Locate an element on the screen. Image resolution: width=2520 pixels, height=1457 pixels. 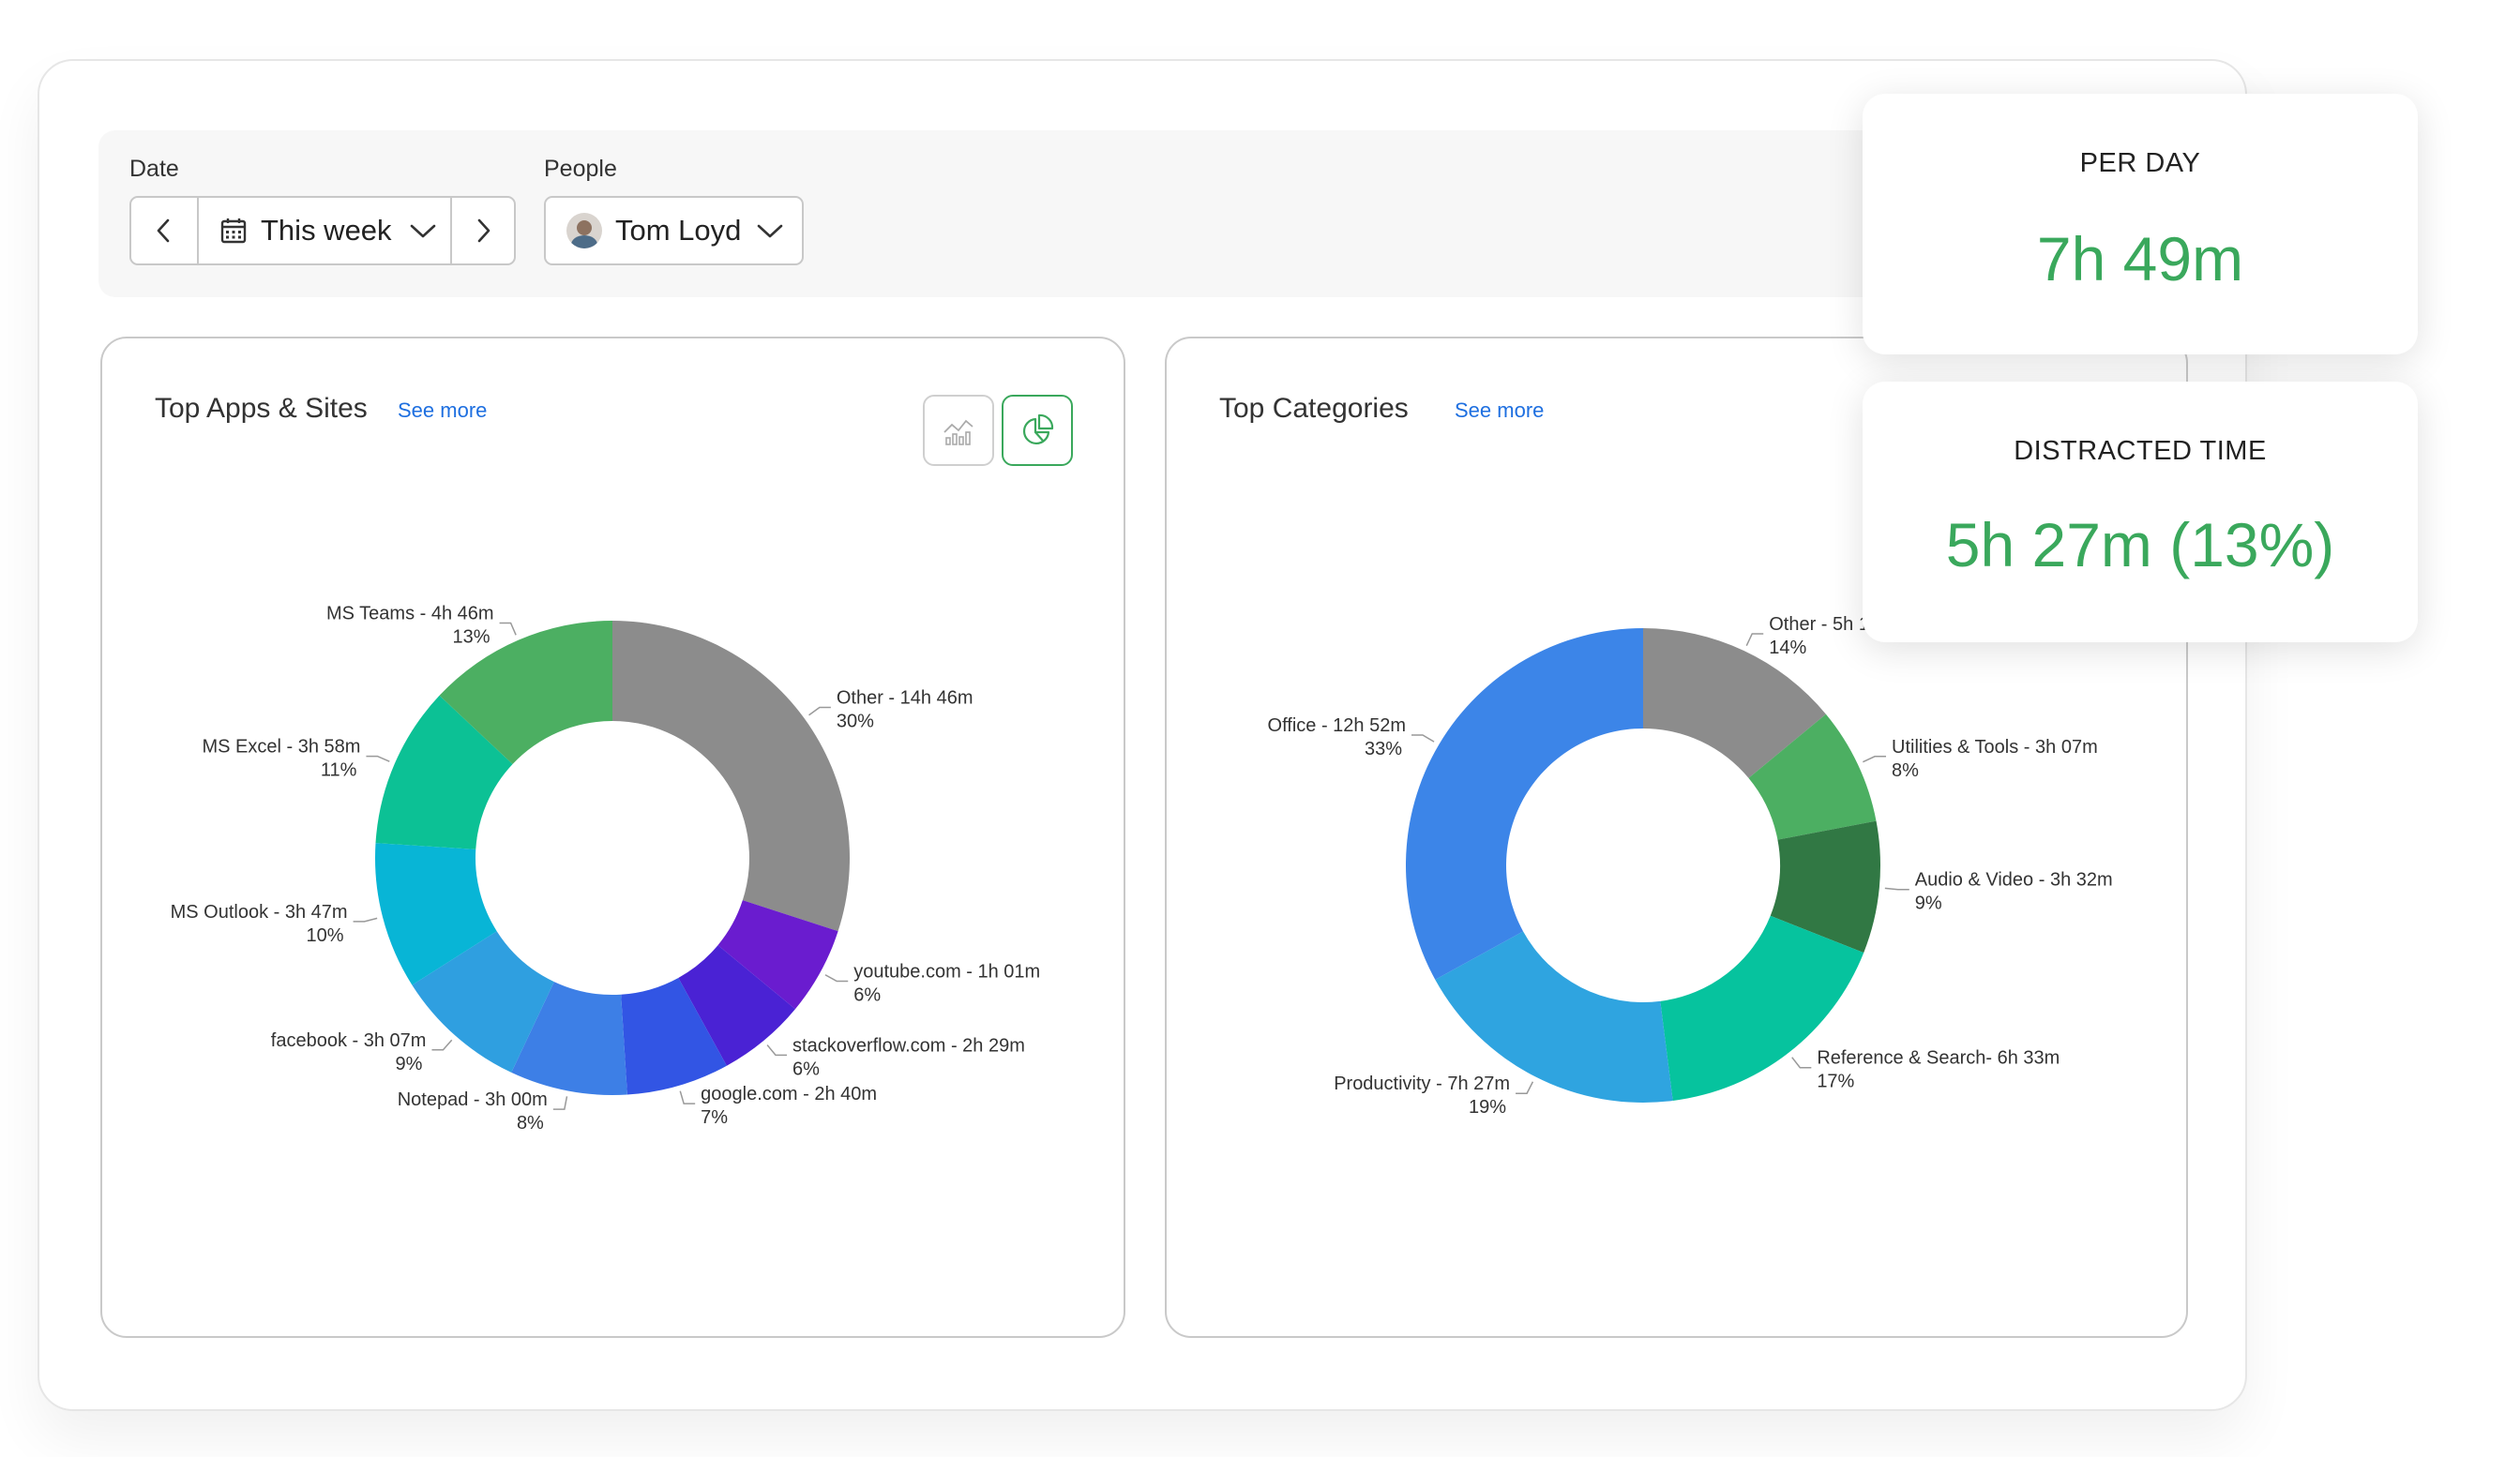
date-filter-control: This week is located at coordinates (322, 231).